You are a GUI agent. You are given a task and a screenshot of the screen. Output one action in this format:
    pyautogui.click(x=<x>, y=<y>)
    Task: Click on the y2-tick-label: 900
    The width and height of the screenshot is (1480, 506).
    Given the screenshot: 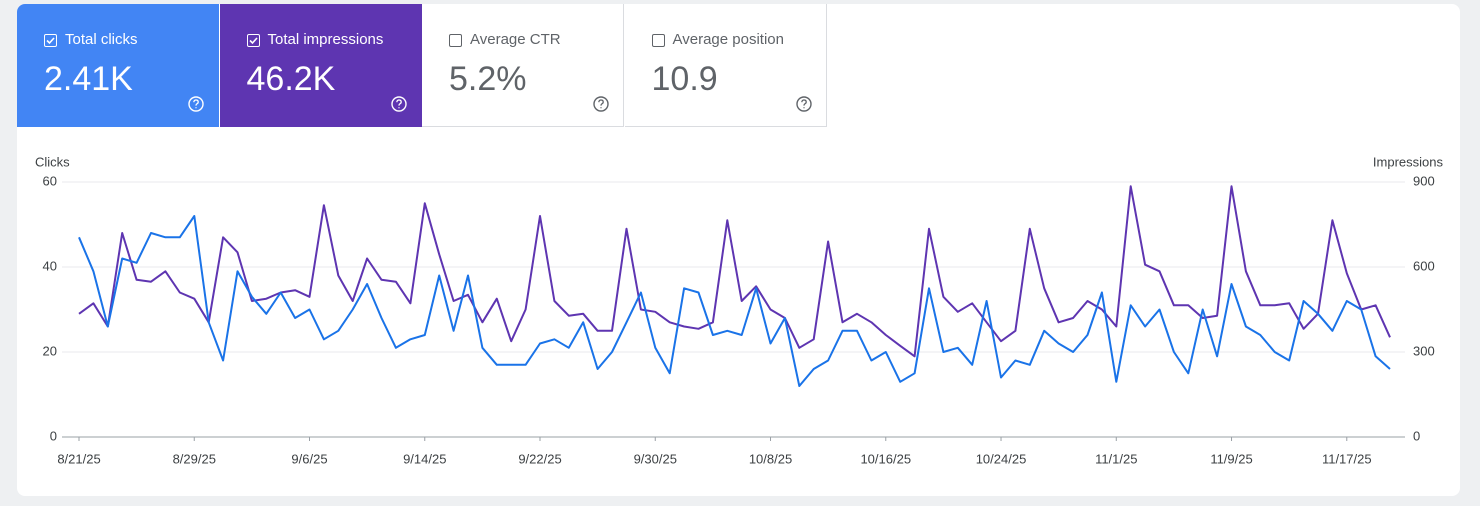 What is the action you would take?
    pyautogui.click(x=1424, y=180)
    